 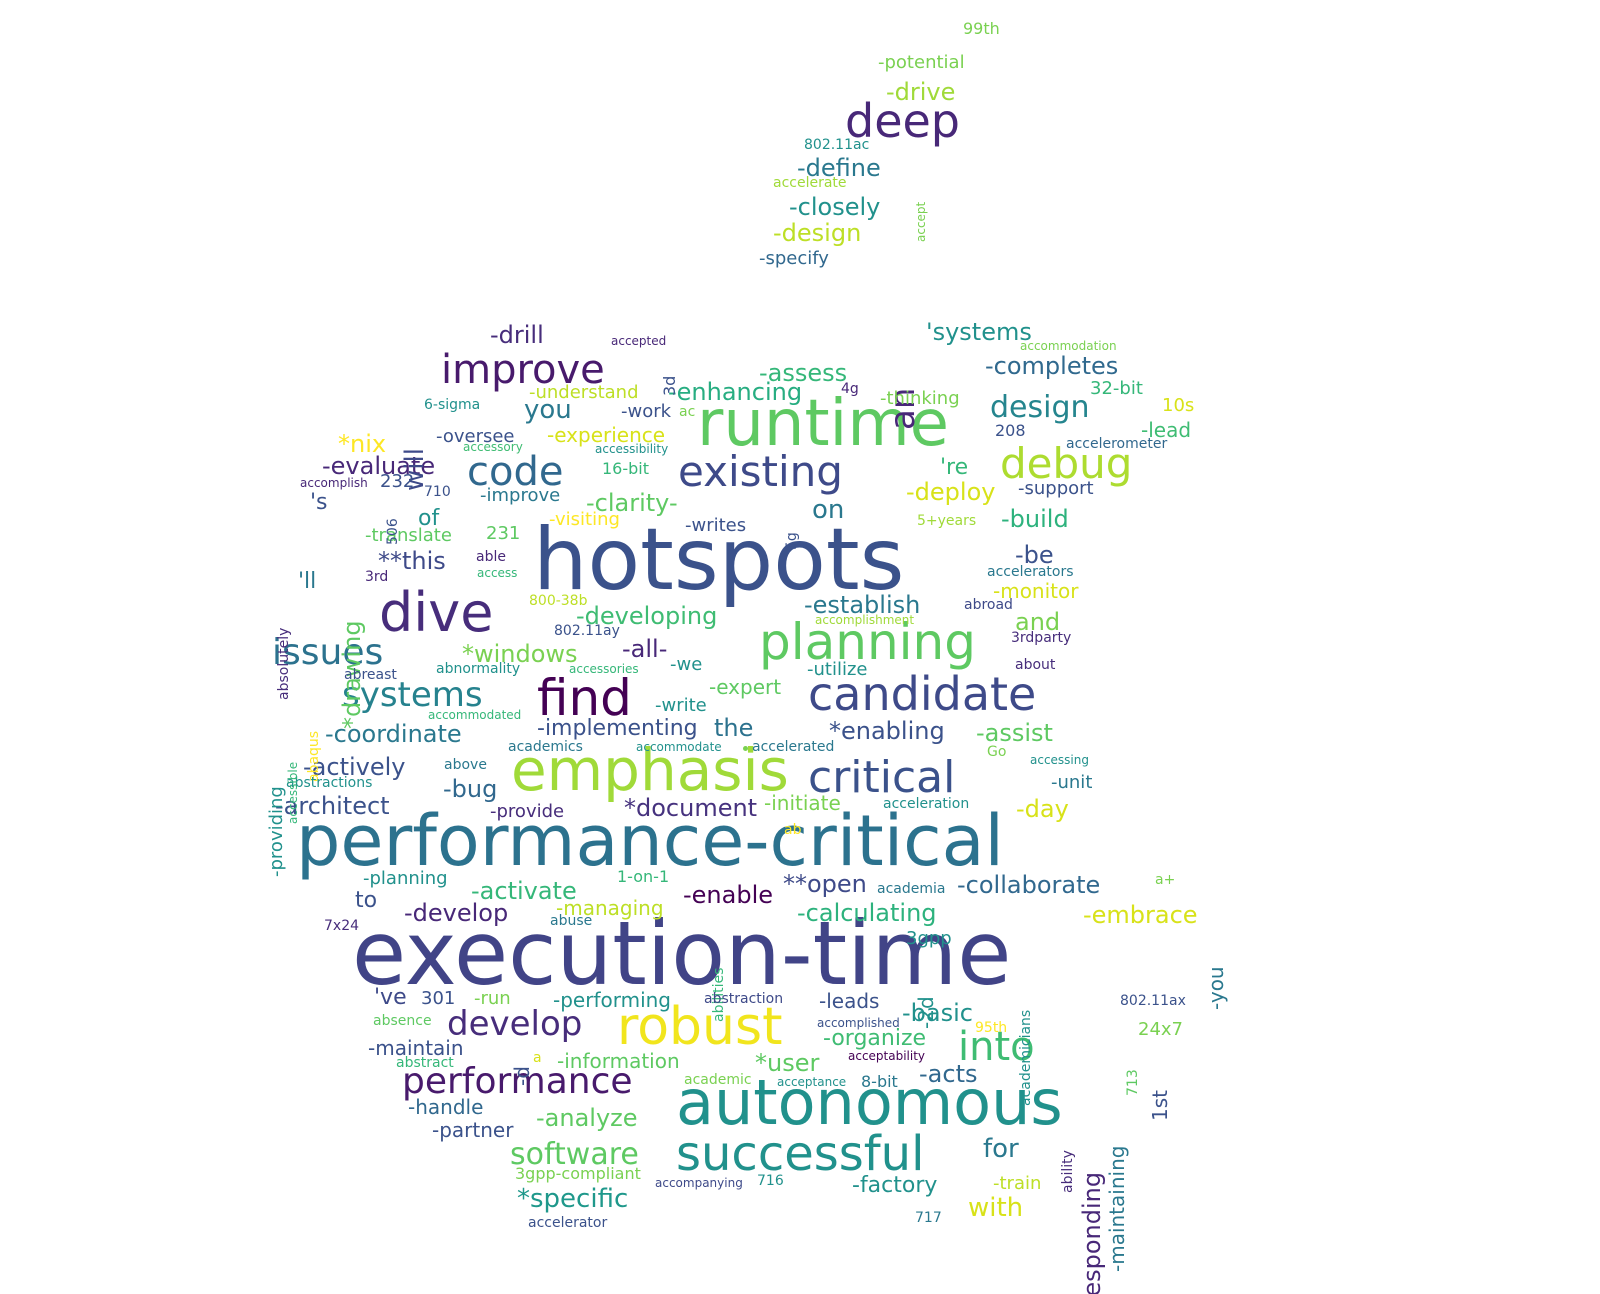 What do you see at coordinates (839, 168) in the screenshot?
I see `word: -define` at bounding box center [839, 168].